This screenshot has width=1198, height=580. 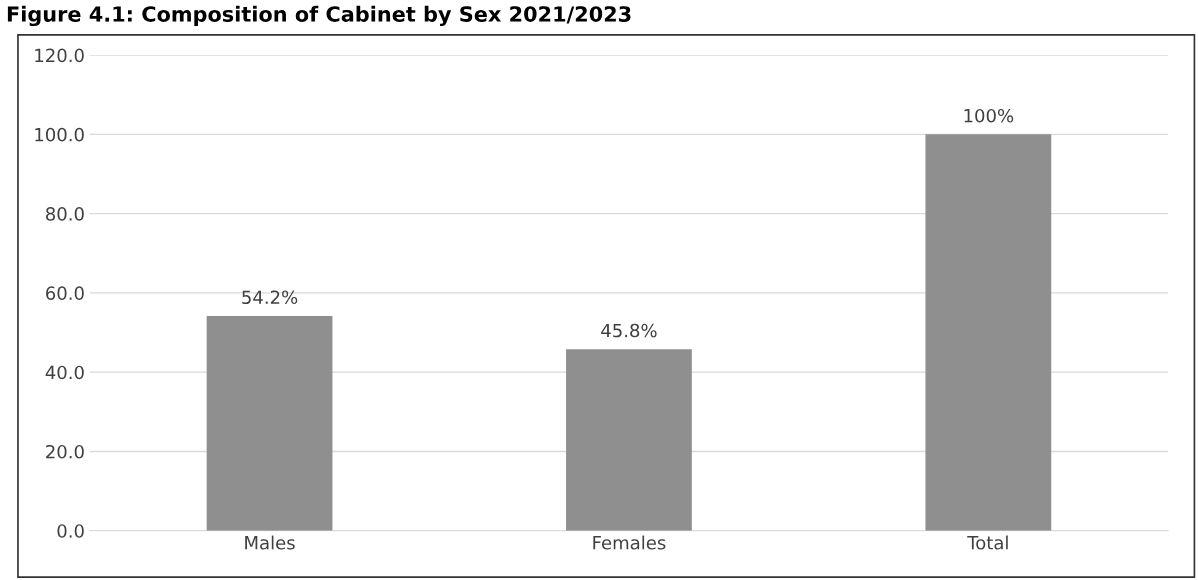 I want to click on x-tick-label: Total, so click(x=987, y=542).